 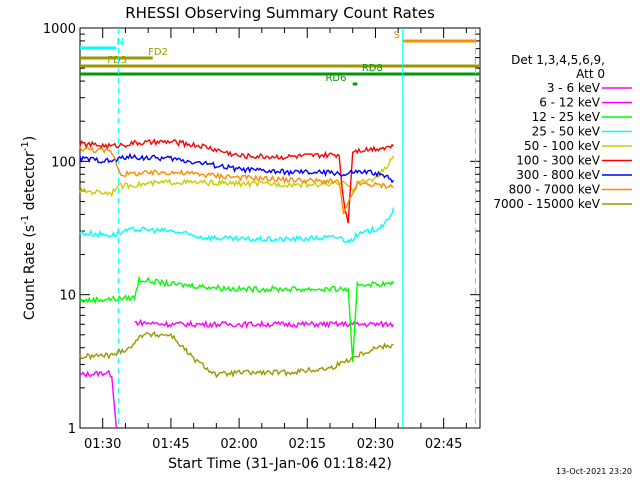 I want to click on x-tick-label: 02:00, so click(x=238, y=444).